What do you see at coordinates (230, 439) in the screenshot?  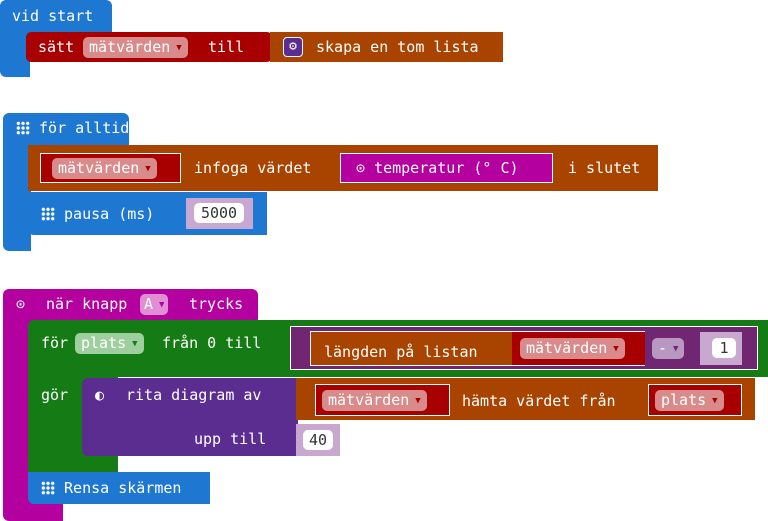 I see `up-to-label: upp till` at bounding box center [230, 439].